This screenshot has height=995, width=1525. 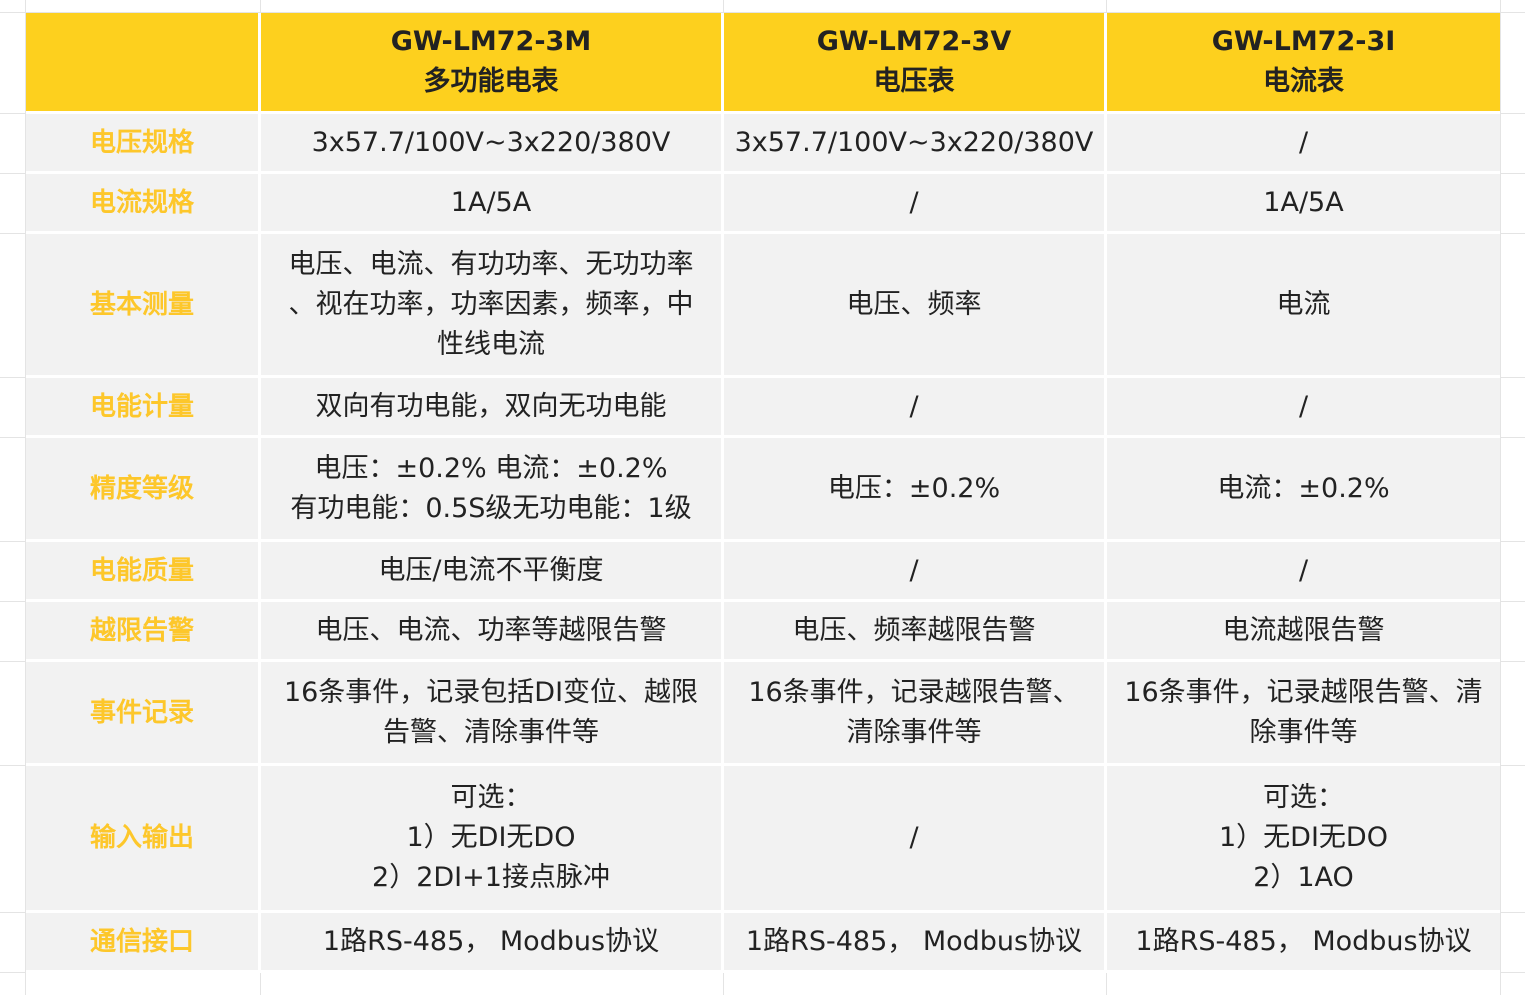 I want to click on cell-line: 电流, so click(x=1303, y=304).